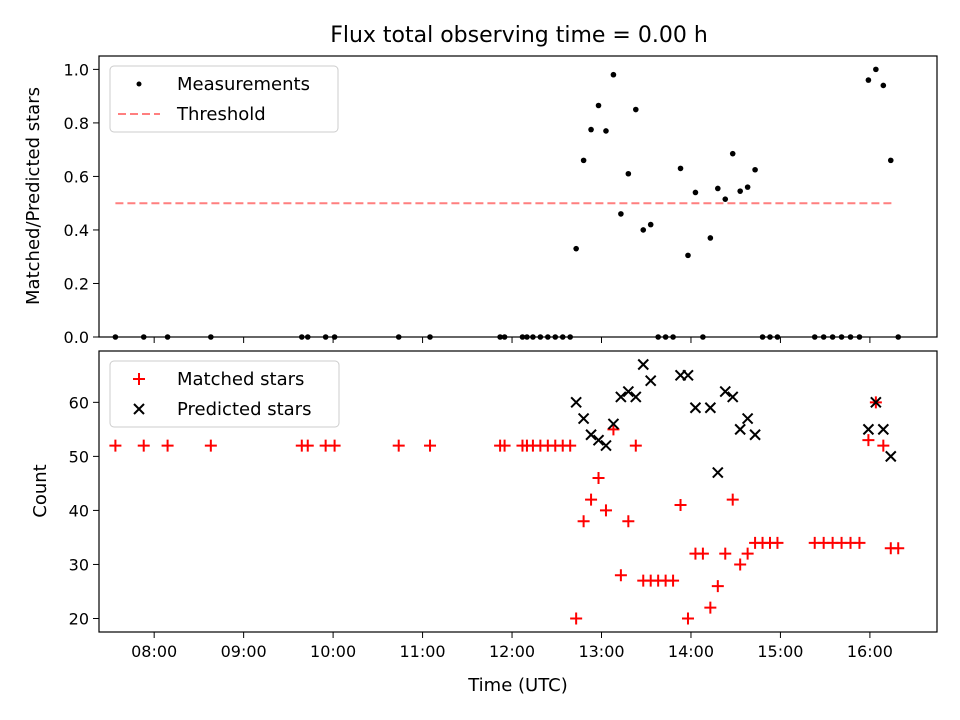 The image size is (960, 720). Describe the element at coordinates (240, 379) in the screenshot. I see `legend-matched-label: Matched stars` at that location.